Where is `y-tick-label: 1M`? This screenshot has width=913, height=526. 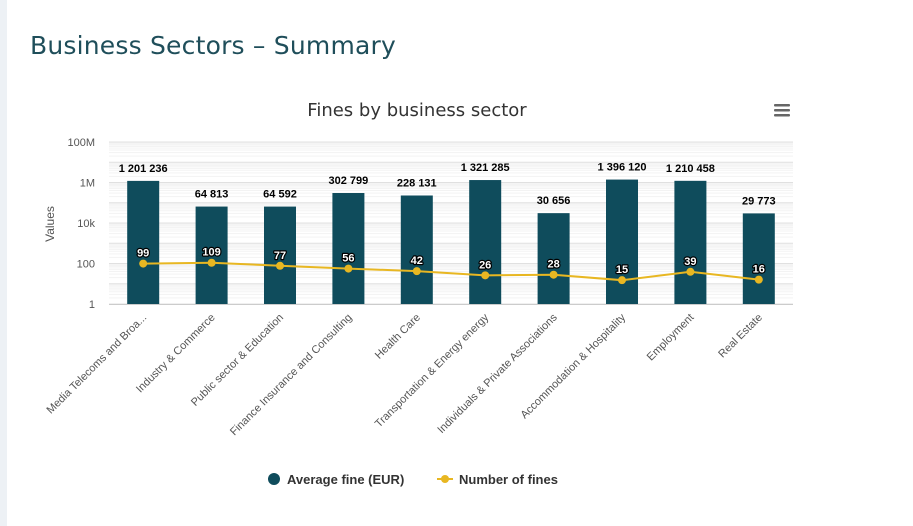 y-tick-label: 1M is located at coordinates (87, 184).